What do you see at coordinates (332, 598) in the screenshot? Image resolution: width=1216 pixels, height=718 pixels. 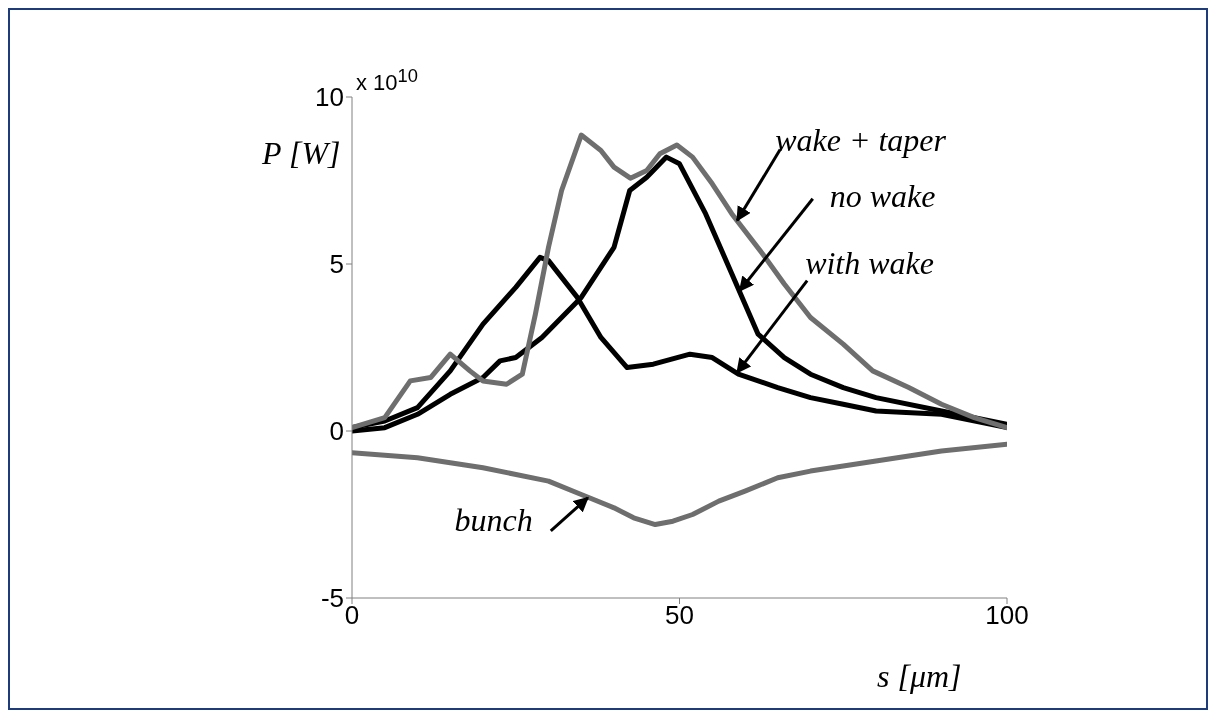 I see `y-tick-label: -5` at bounding box center [332, 598].